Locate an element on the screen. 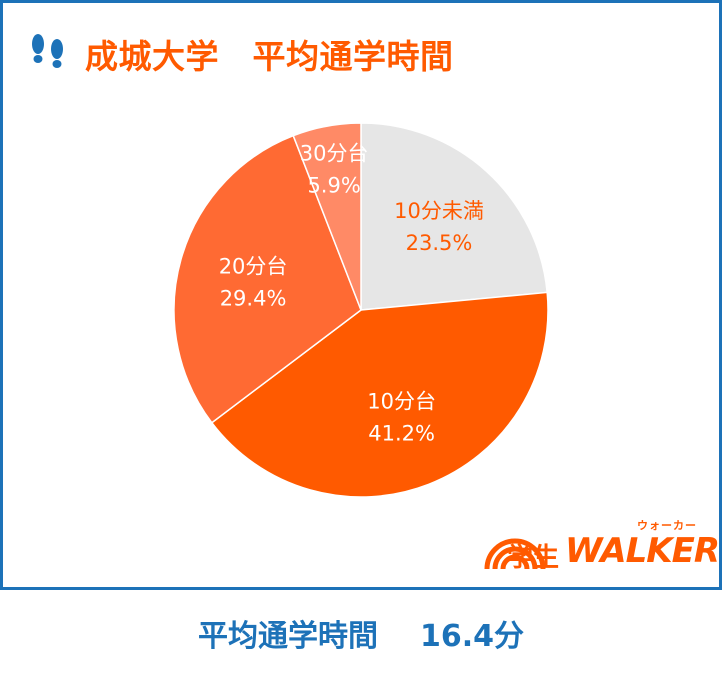  logo-word: WALKER is located at coordinates (642, 551).